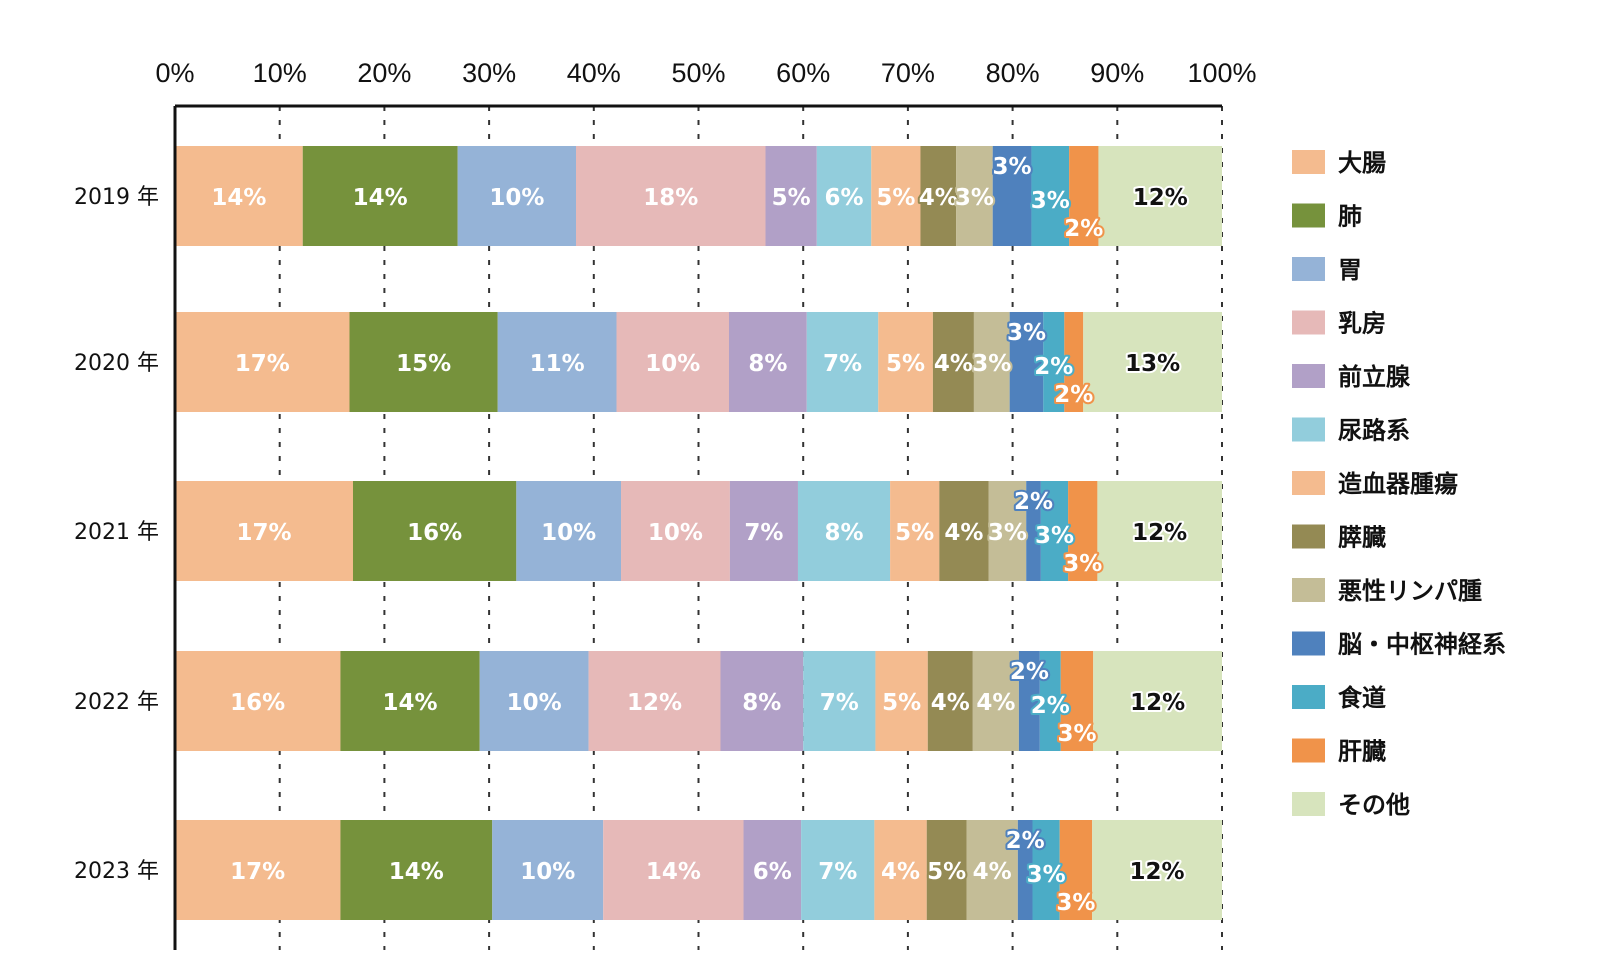 Image resolution: width=1597 pixels, height=969 pixels. I want to click on legend-label: 大腸, so click(1362, 163).